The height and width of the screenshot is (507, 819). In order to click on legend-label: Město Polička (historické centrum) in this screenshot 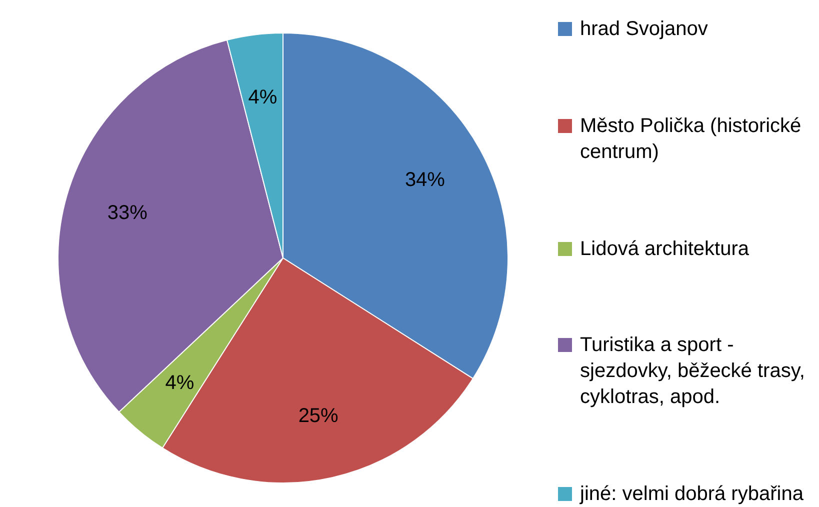, I will do `click(691, 139)`.